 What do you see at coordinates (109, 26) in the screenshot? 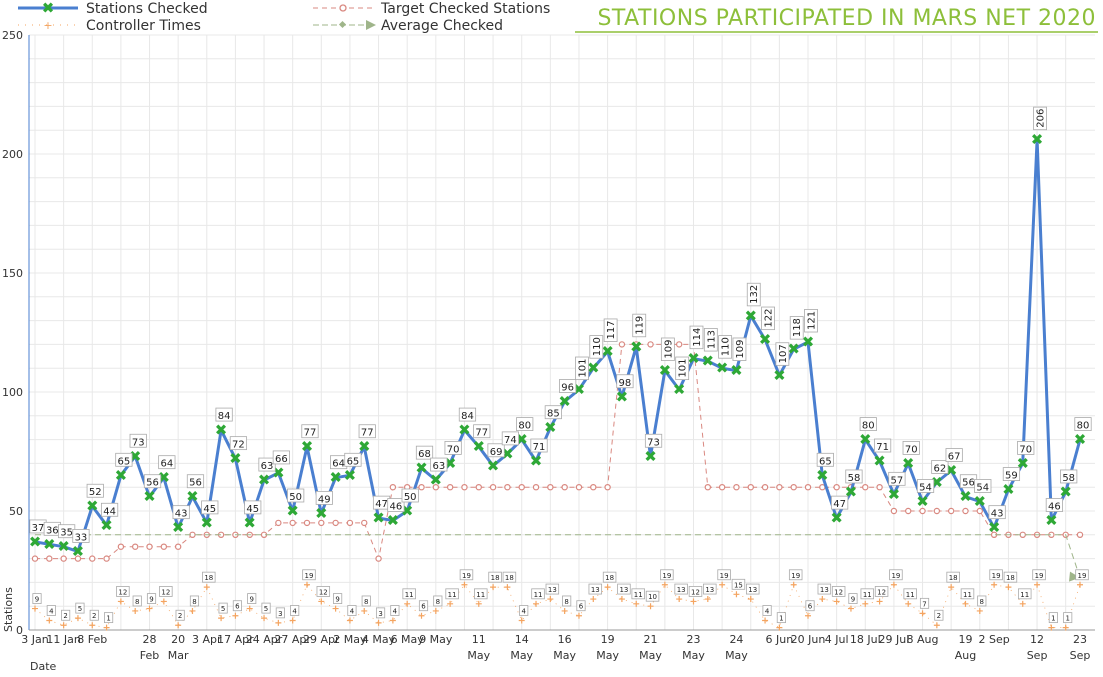
I see `legend-item-controller-times: + Controller Times` at bounding box center [109, 26].